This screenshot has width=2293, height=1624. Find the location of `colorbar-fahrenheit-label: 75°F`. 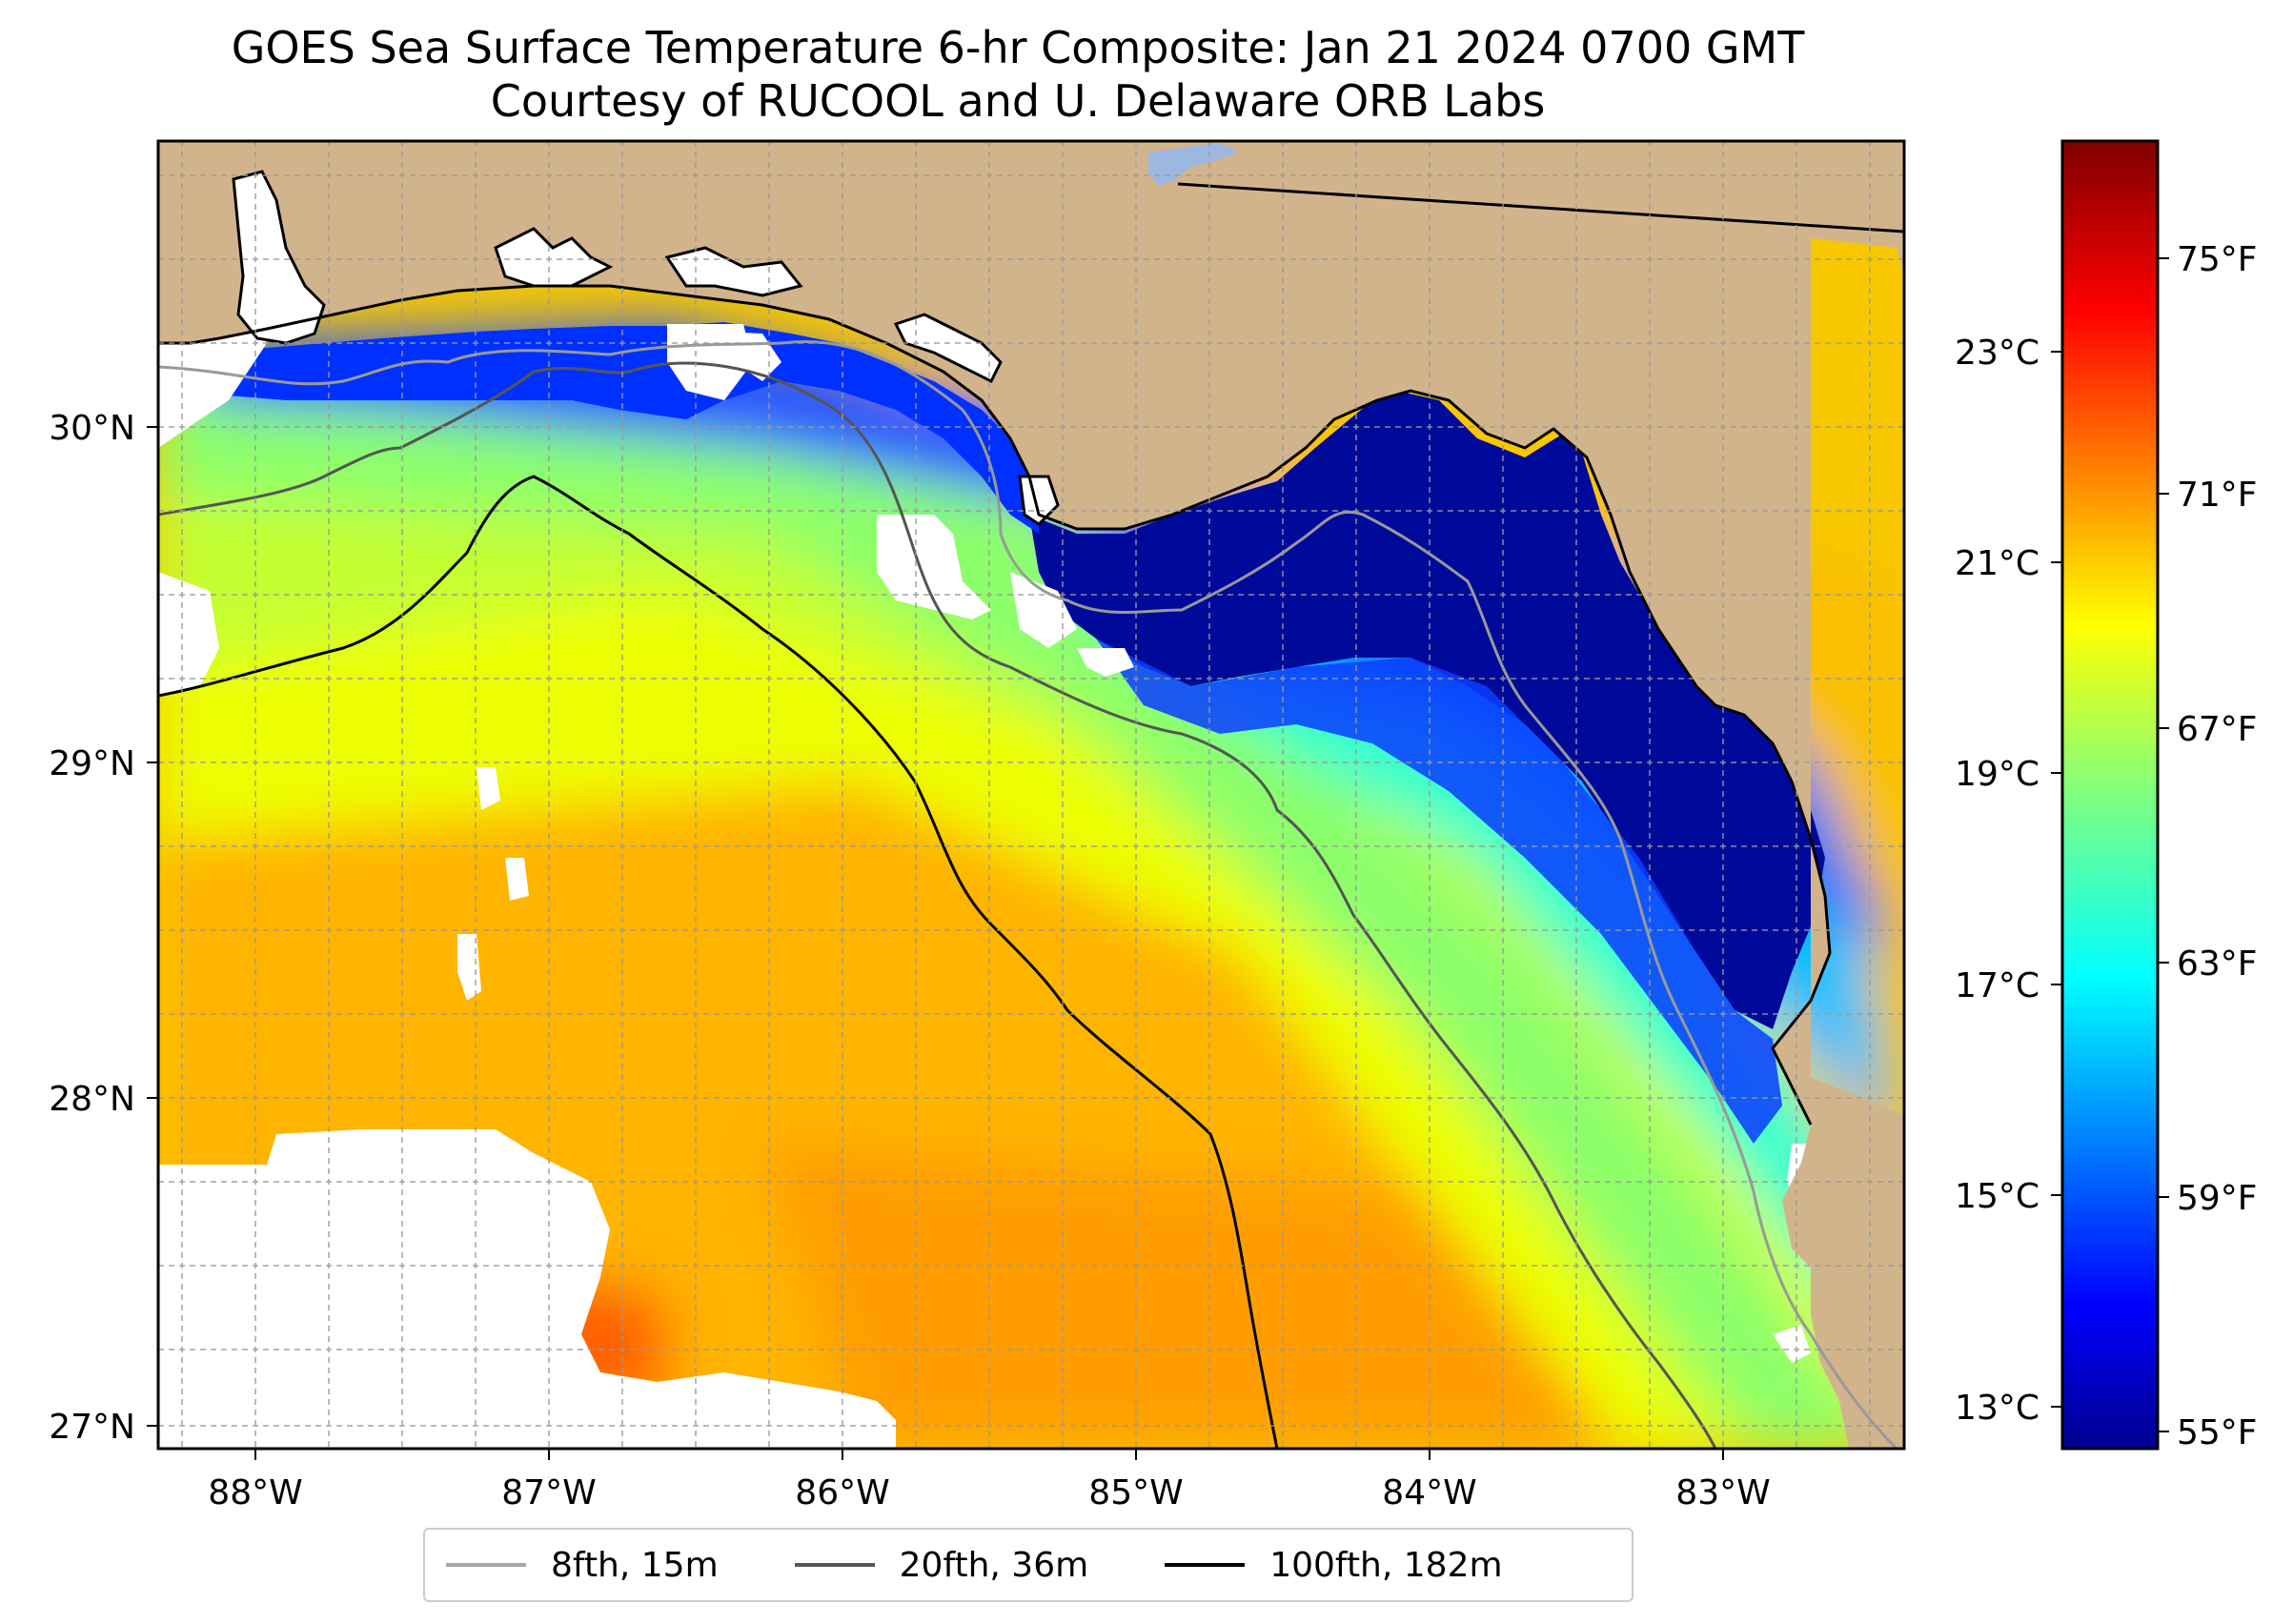

colorbar-fahrenheit-label: 75°F is located at coordinates (2218, 259).